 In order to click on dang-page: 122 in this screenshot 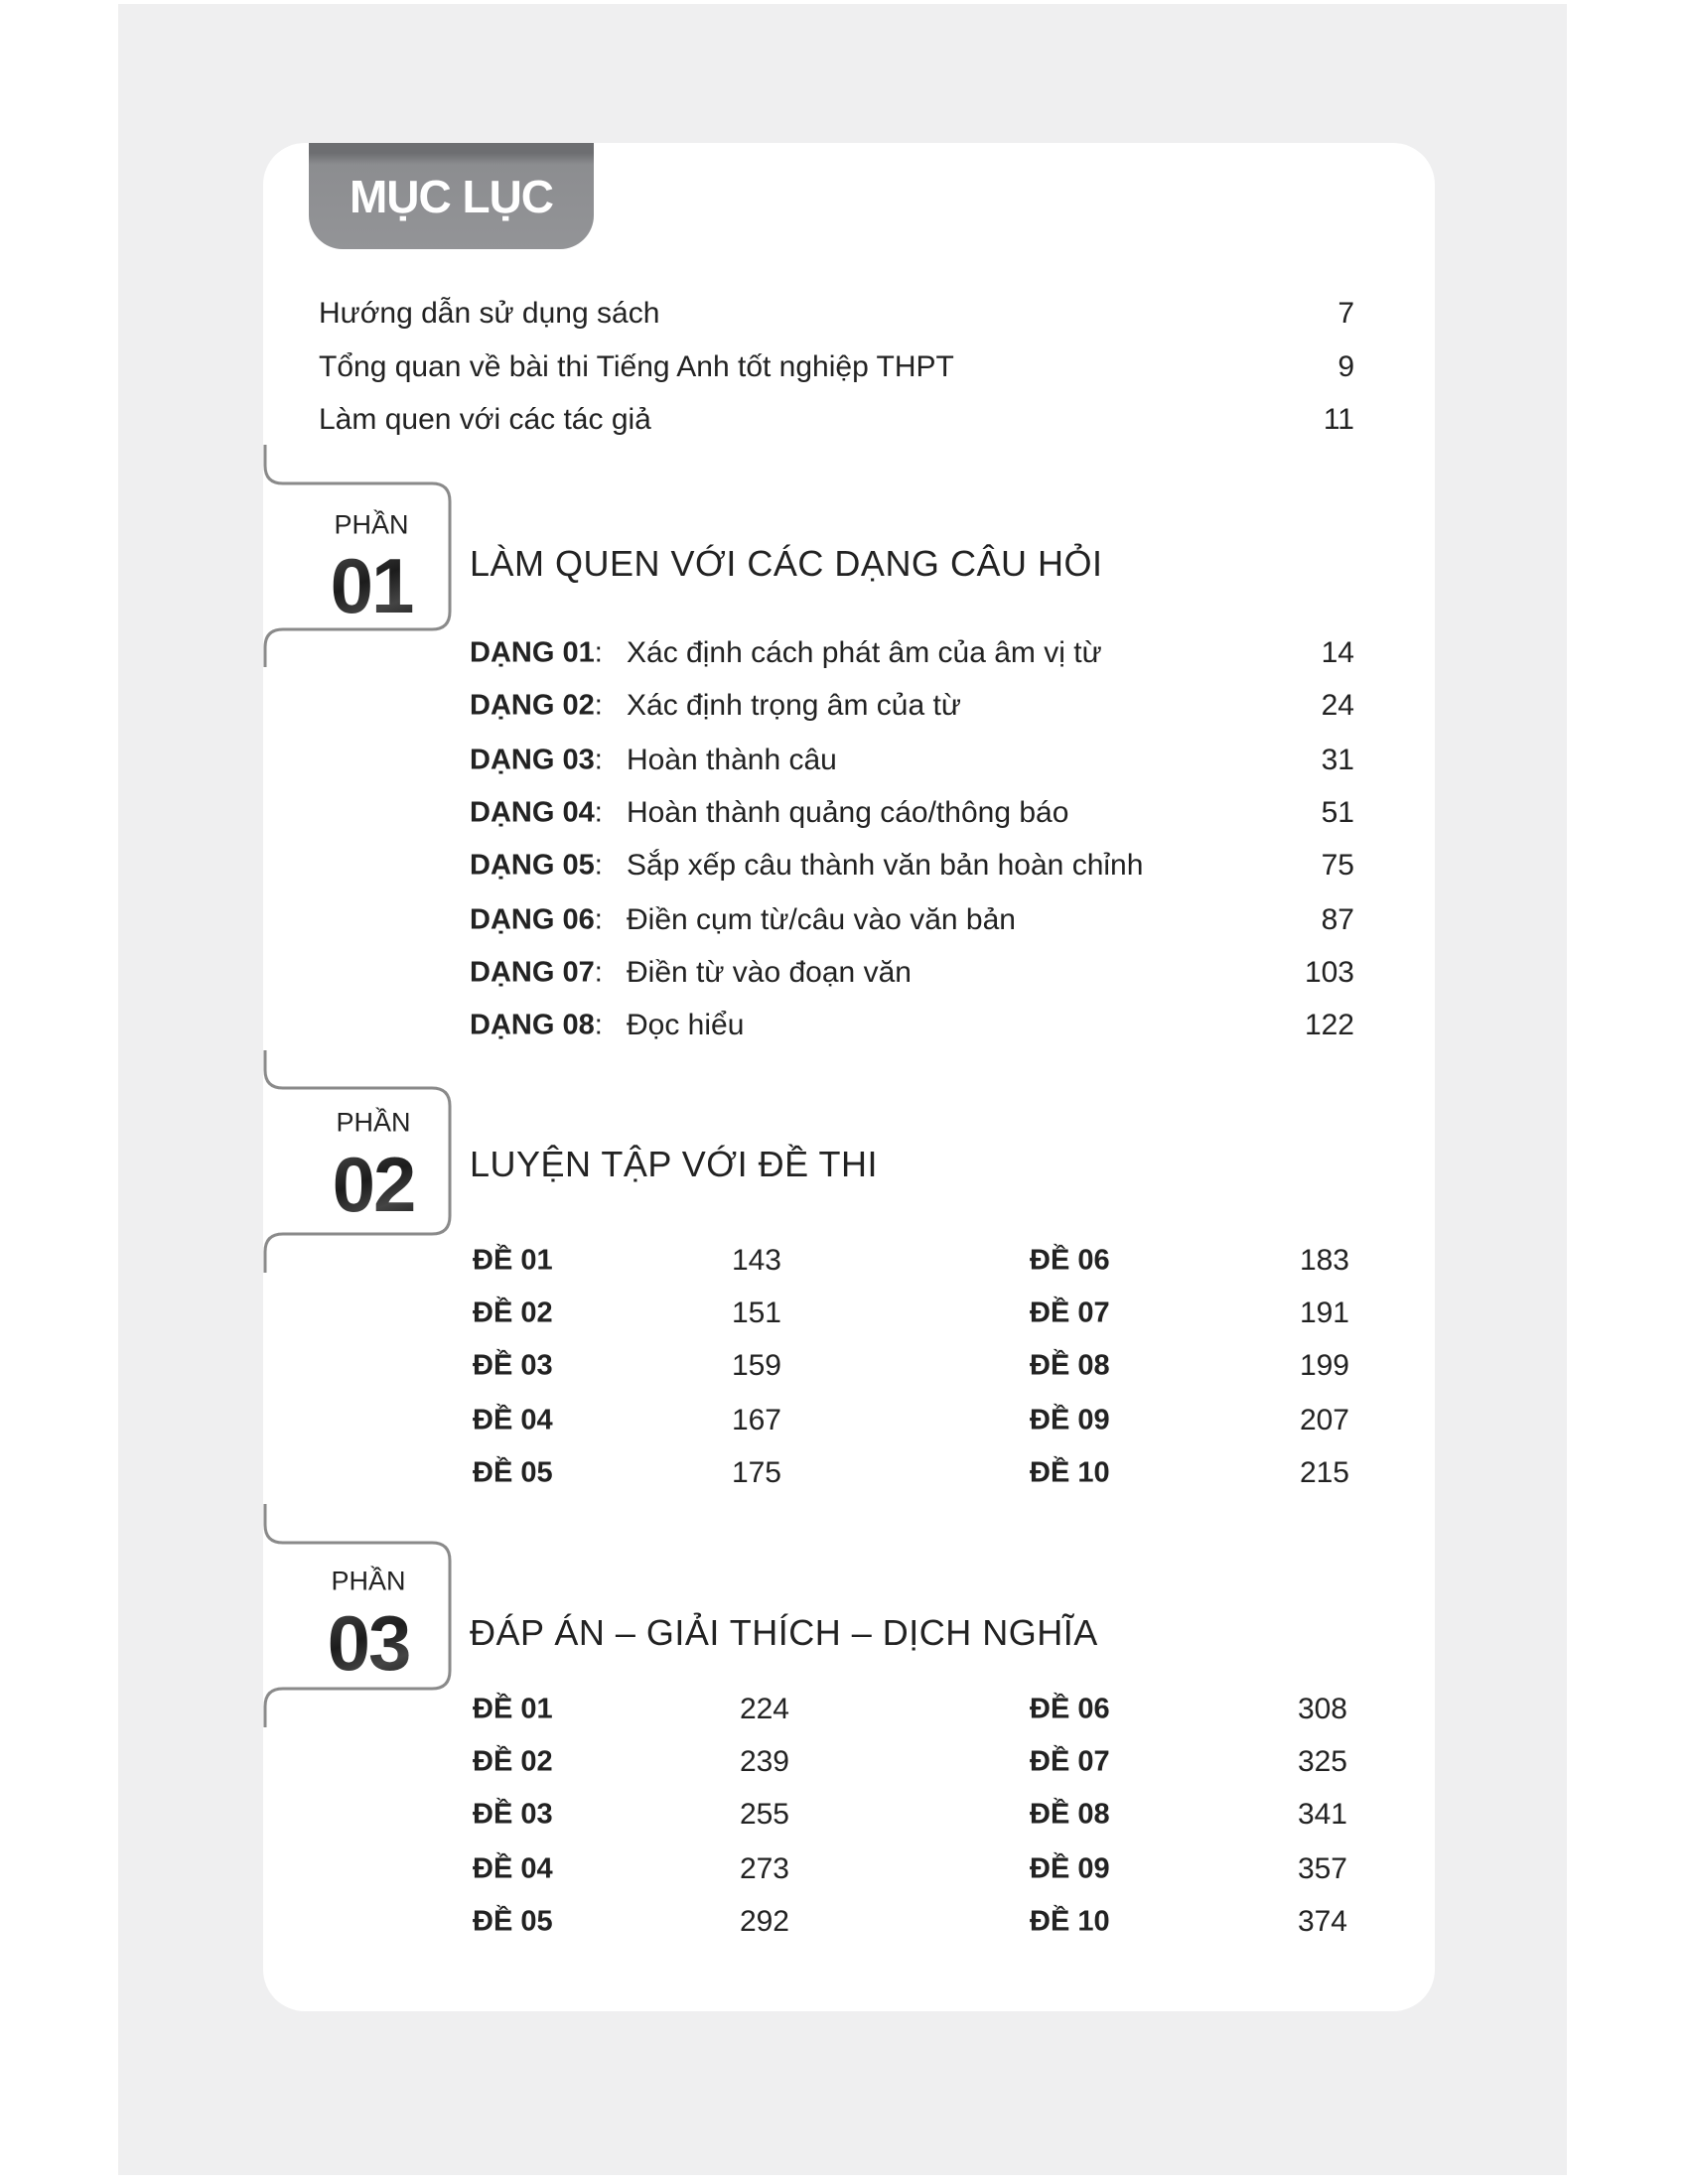, I will do `click(1329, 1025)`.